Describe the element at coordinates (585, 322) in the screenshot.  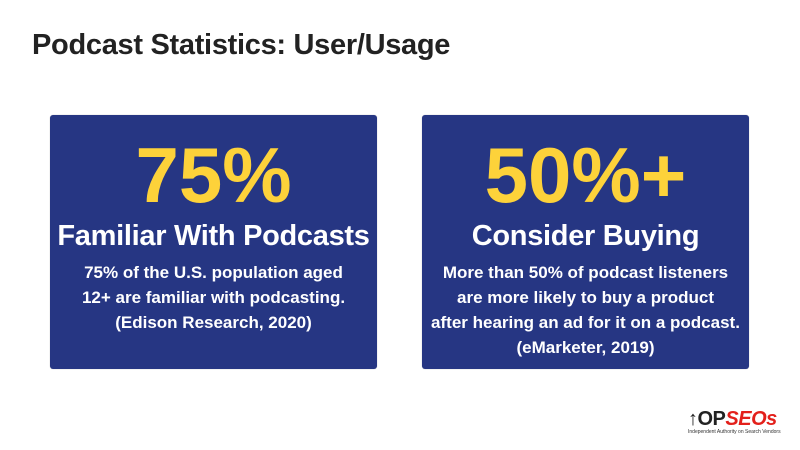
I see `description-line: after hearing an ad for it on a podcast.` at that location.